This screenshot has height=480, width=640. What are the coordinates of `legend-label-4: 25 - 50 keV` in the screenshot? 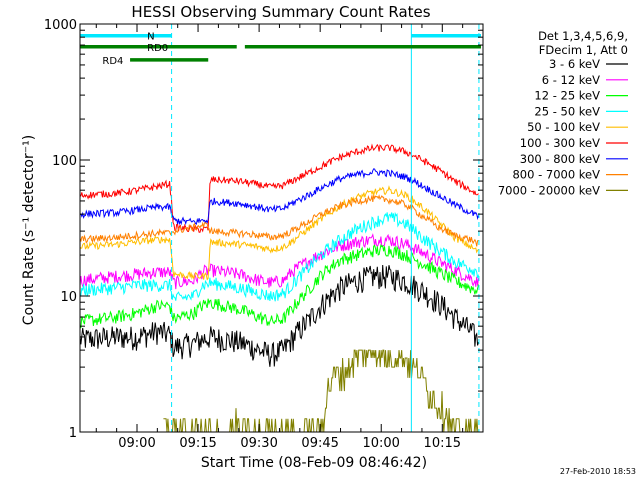 It's located at (567, 111).